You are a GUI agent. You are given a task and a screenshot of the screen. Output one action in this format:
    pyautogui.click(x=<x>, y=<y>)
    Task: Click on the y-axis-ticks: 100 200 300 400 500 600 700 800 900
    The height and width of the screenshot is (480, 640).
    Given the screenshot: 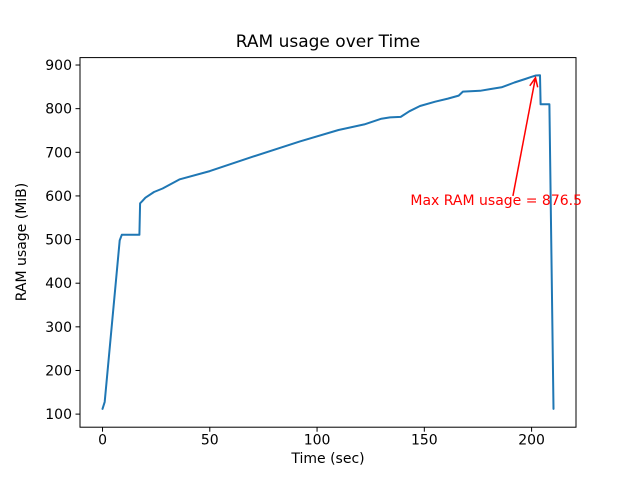 What is the action you would take?
    pyautogui.click(x=62, y=240)
    